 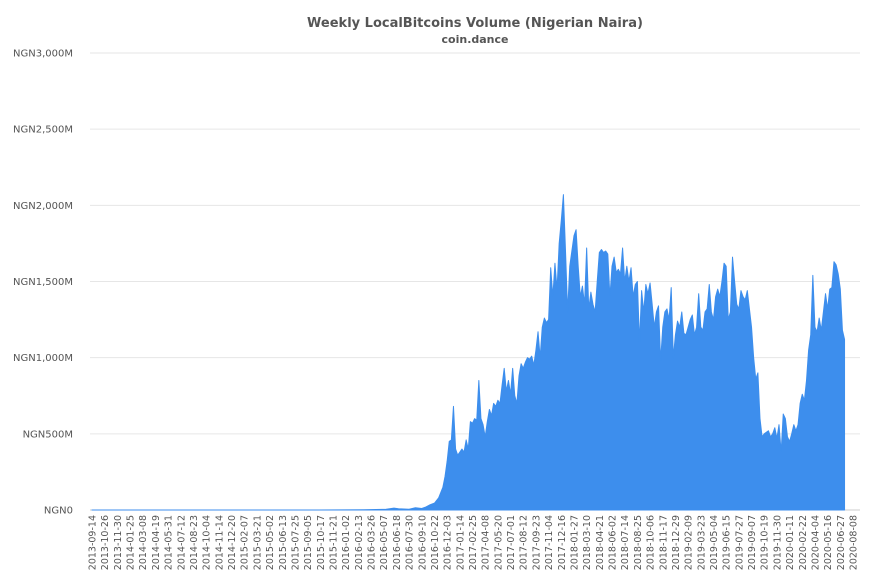 What do you see at coordinates (435, 542) in the screenshot?
I see `x-tick-label: 2016-10-22` at bounding box center [435, 542].